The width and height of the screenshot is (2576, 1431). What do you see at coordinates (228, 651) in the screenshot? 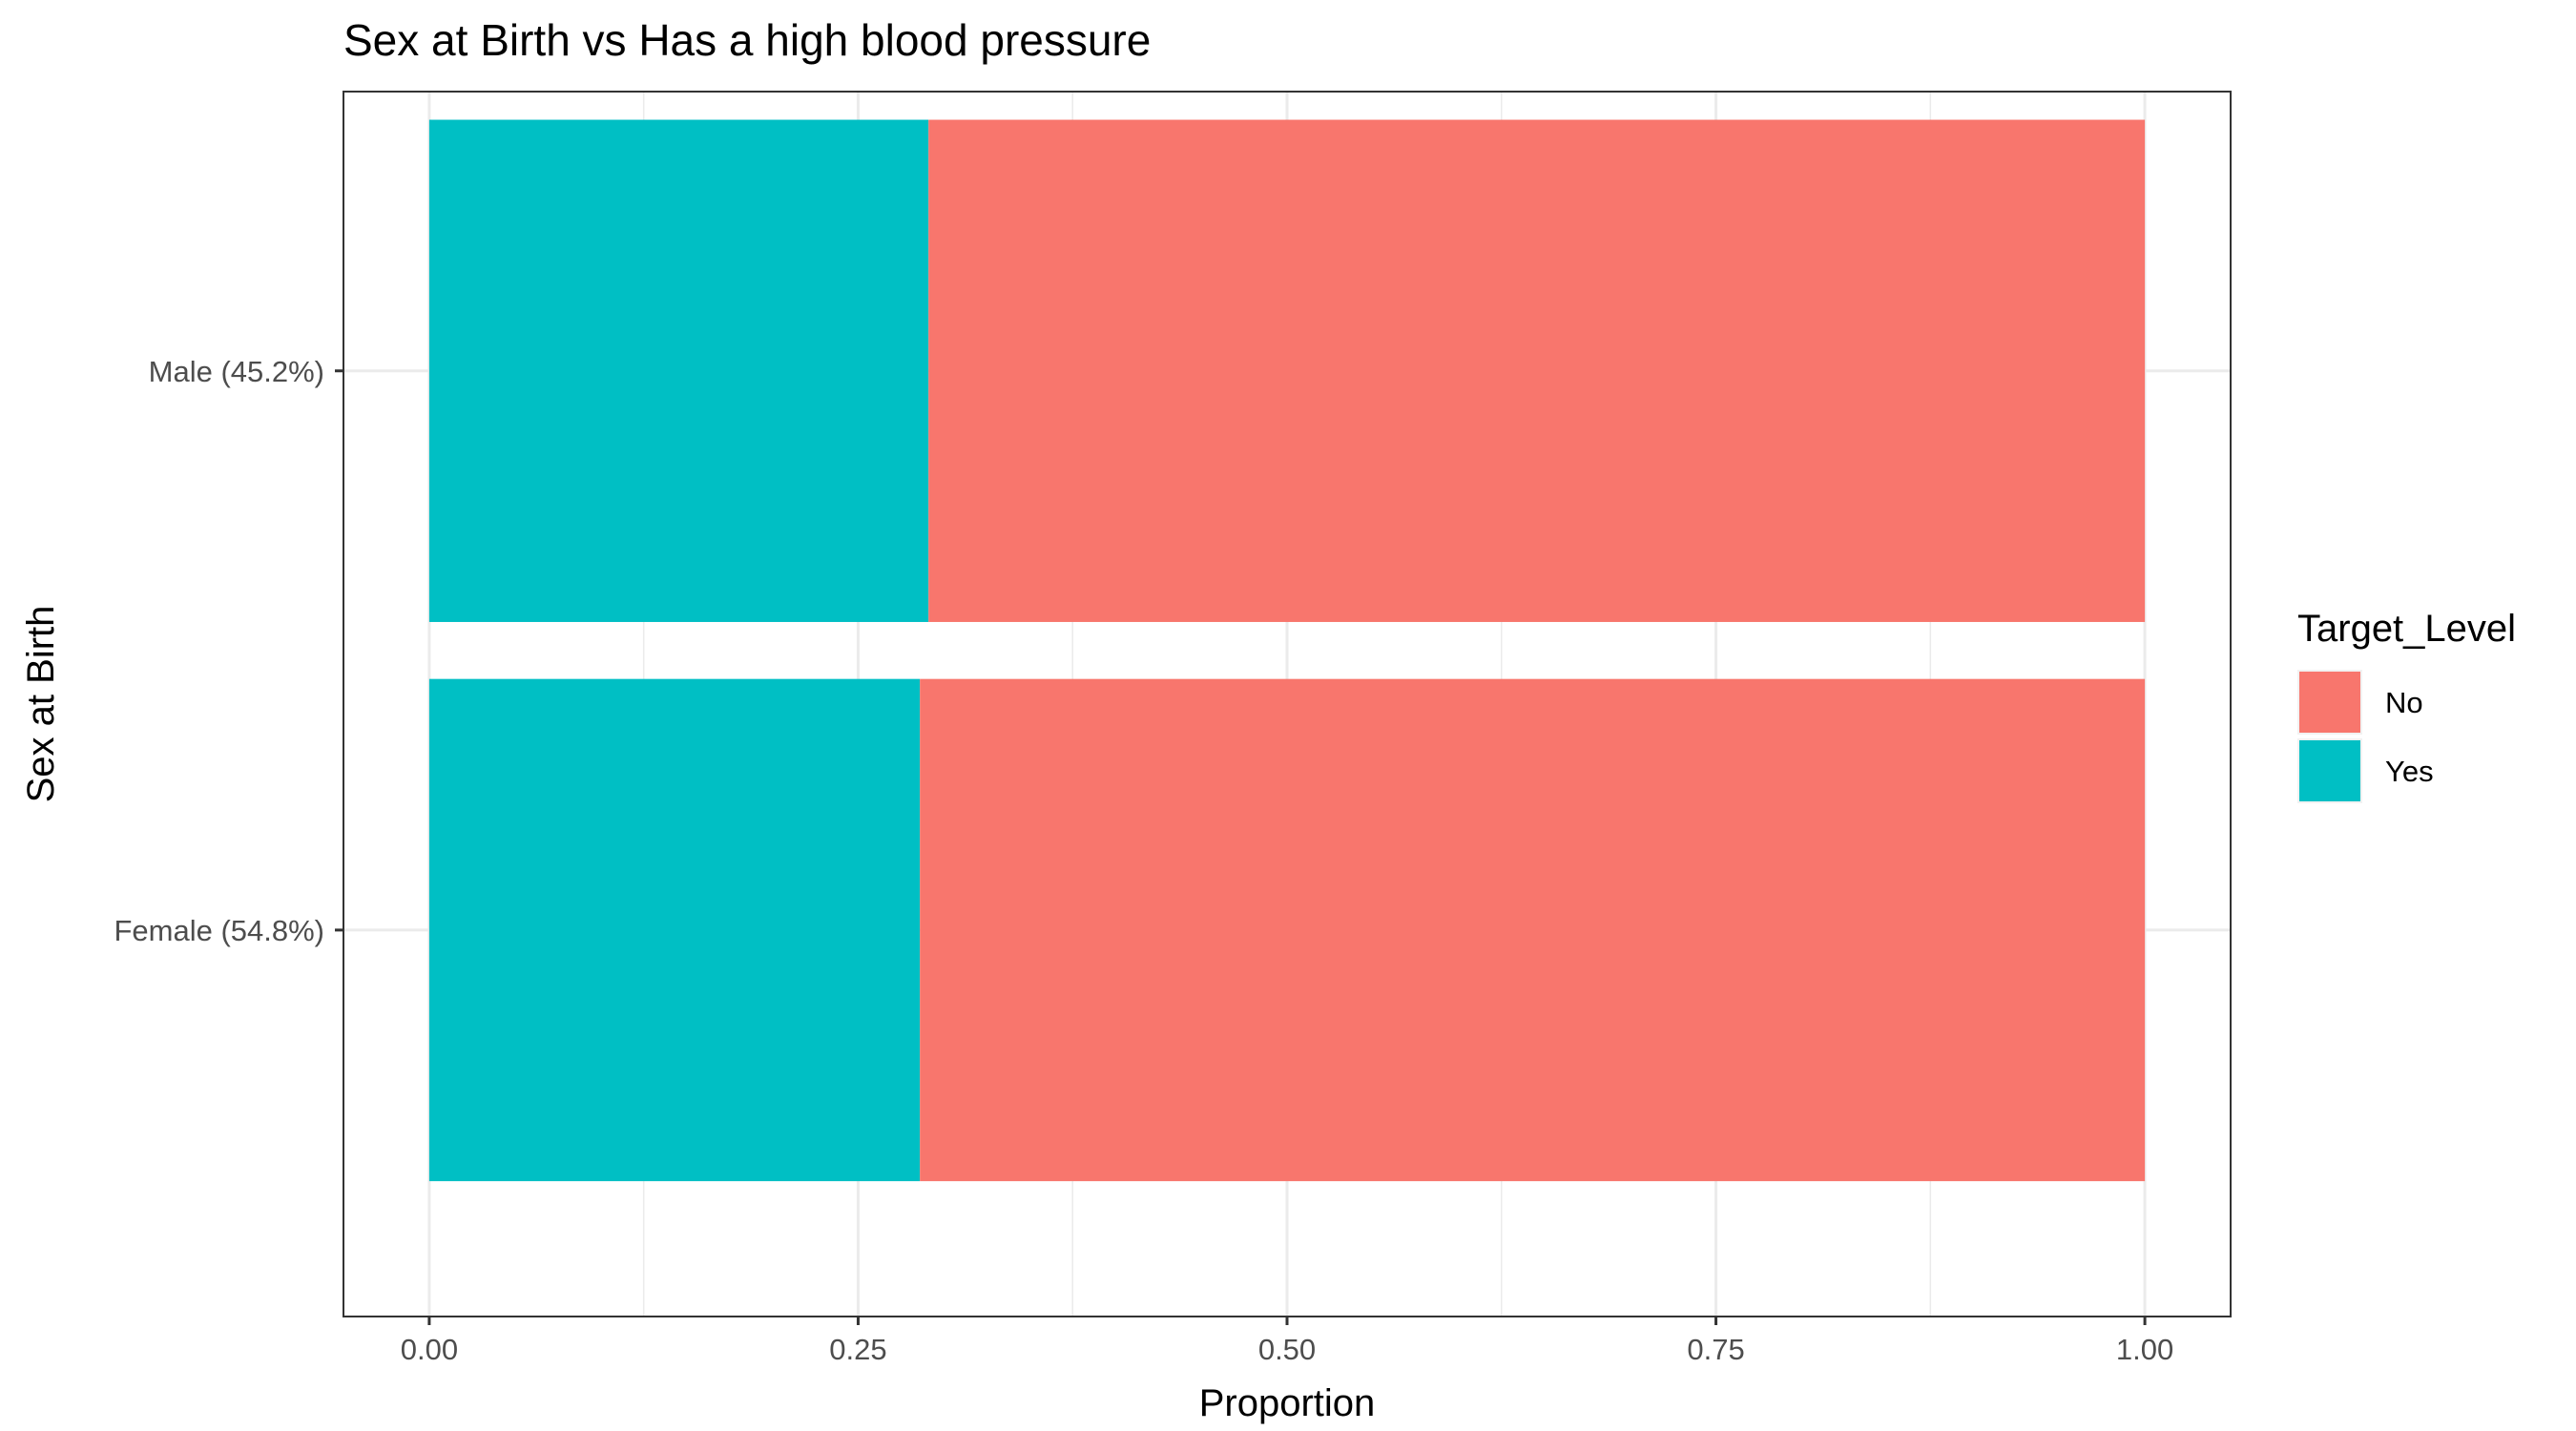
I see `y-axis: Male (45.2%) Female (54.8%)` at bounding box center [228, 651].